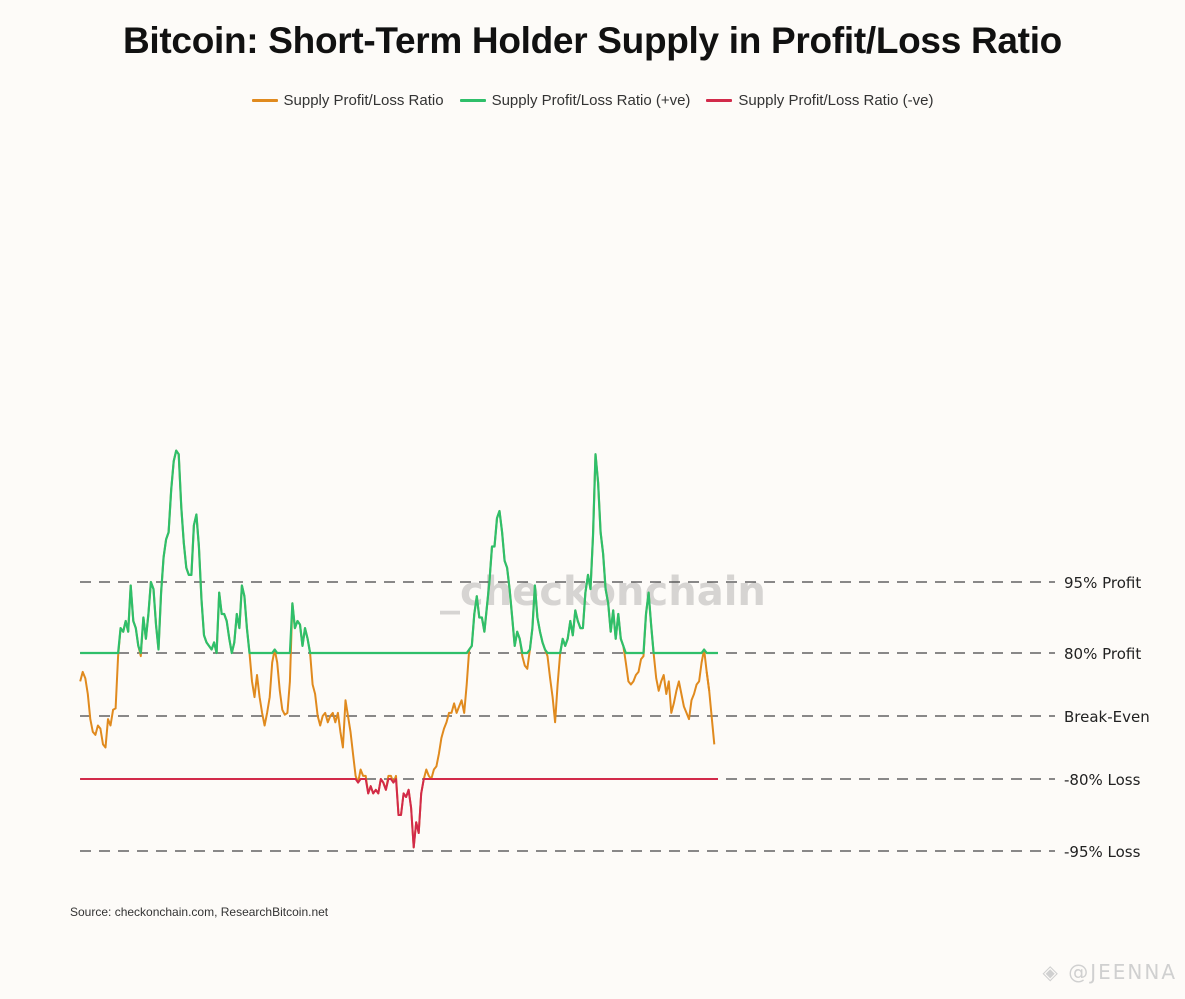  I want to click on legend-item-positive: Supply Profit/Loss Ratio (+ve), so click(575, 100).